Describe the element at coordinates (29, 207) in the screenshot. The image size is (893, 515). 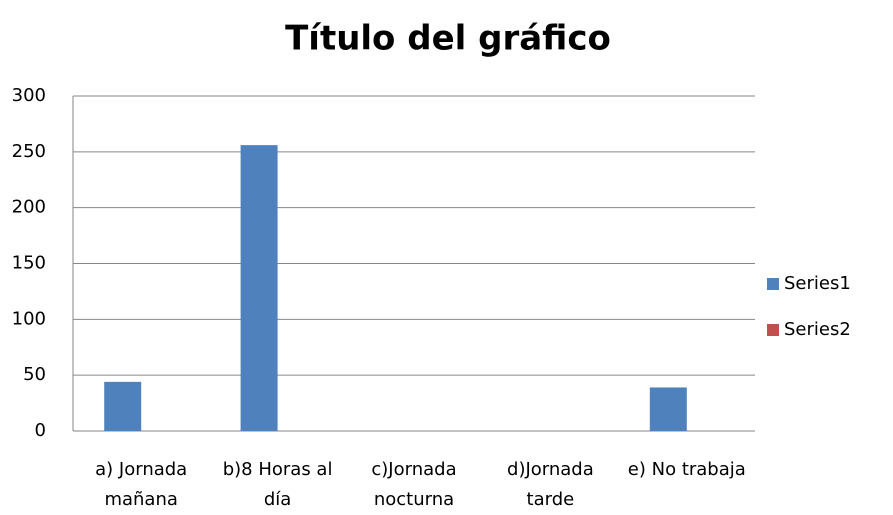
I see `y-tick-label: 200` at that location.